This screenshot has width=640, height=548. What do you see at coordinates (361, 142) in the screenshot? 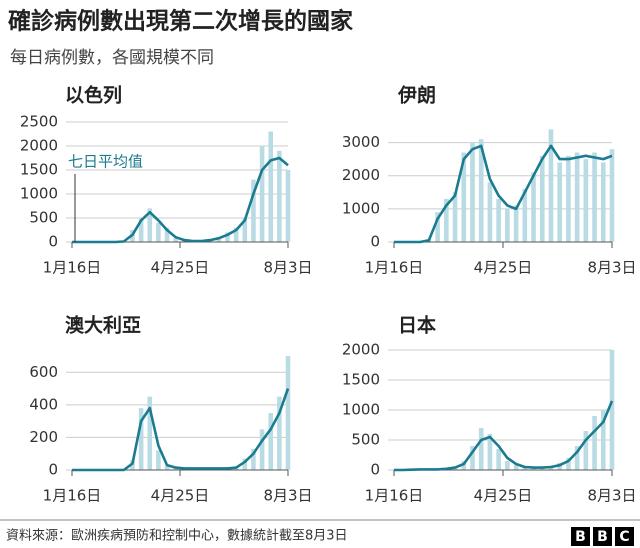
I see `y-tick-label: 3000` at bounding box center [361, 142].